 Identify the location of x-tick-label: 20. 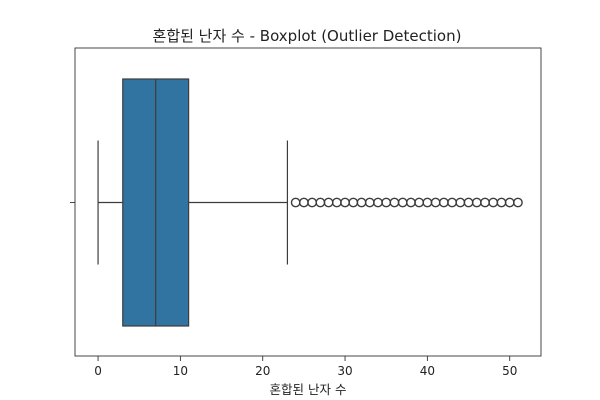
(262, 371).